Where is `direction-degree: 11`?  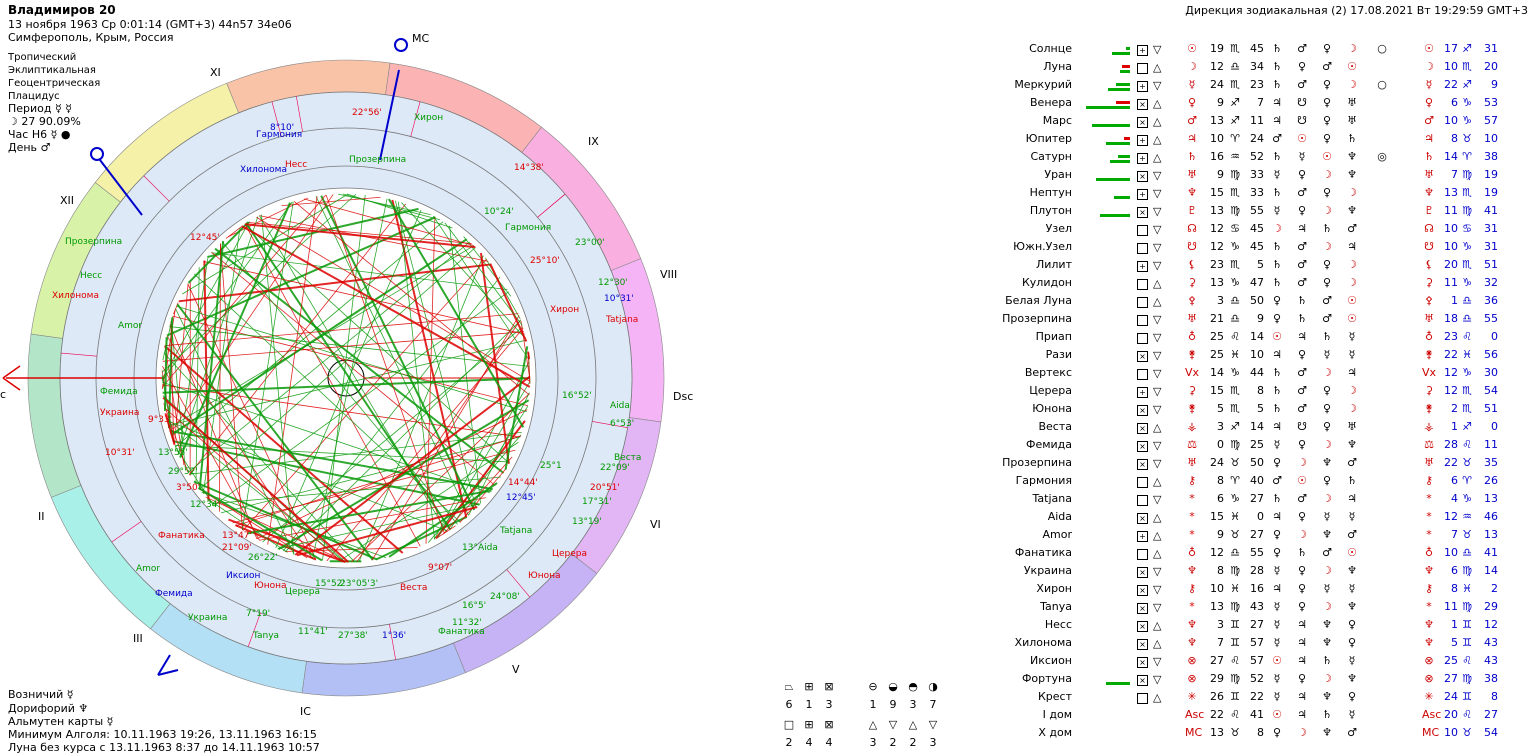
direction-degree: 11 is located at coordinates (1451, 210).